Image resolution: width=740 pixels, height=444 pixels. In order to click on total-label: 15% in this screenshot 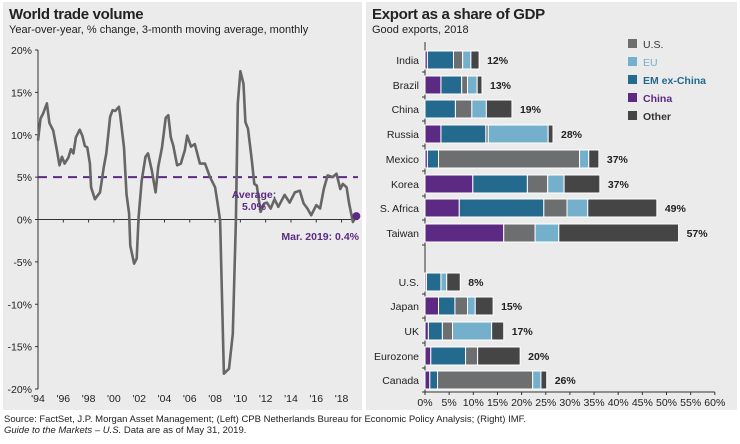, I will do `click(512, 307)`.